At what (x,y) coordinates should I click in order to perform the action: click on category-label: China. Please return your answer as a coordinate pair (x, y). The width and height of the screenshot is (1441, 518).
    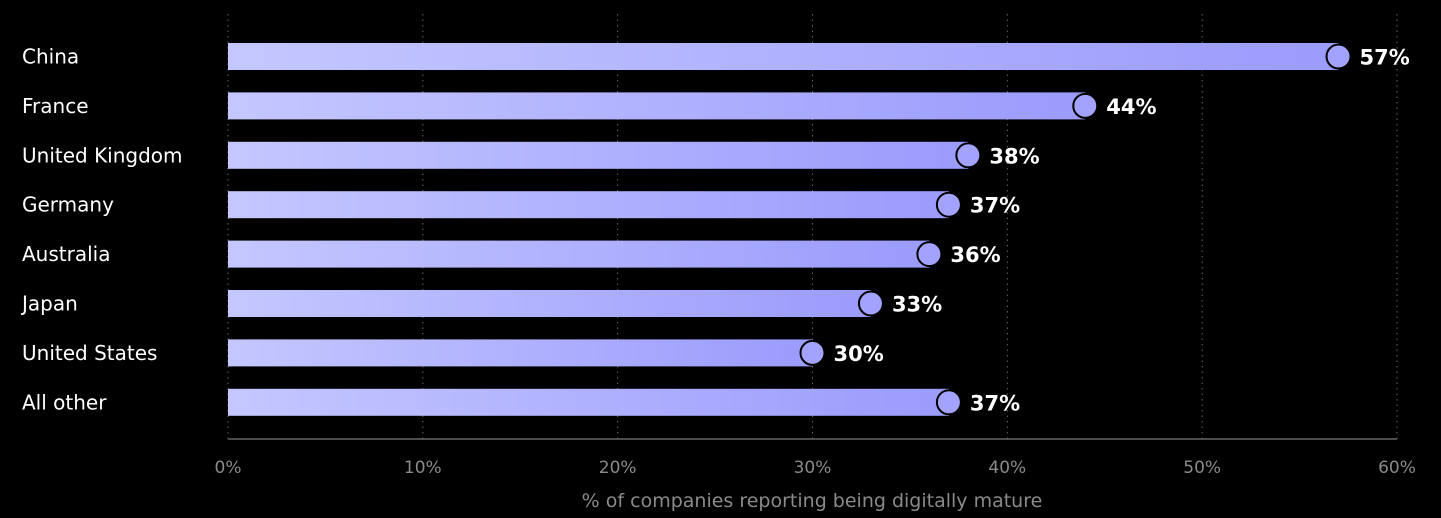
    Looking at the image, I should click on (50, 57).